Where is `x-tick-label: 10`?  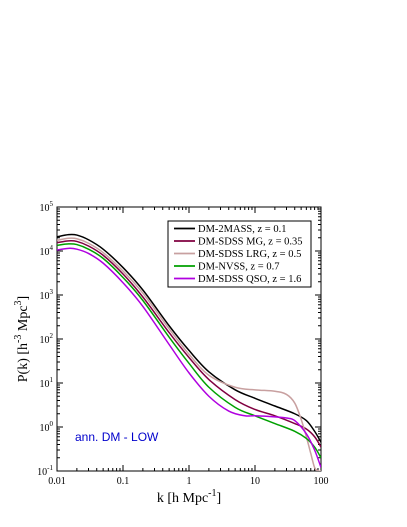 x-tick-label: 10 is located at coordinates (255, 481).